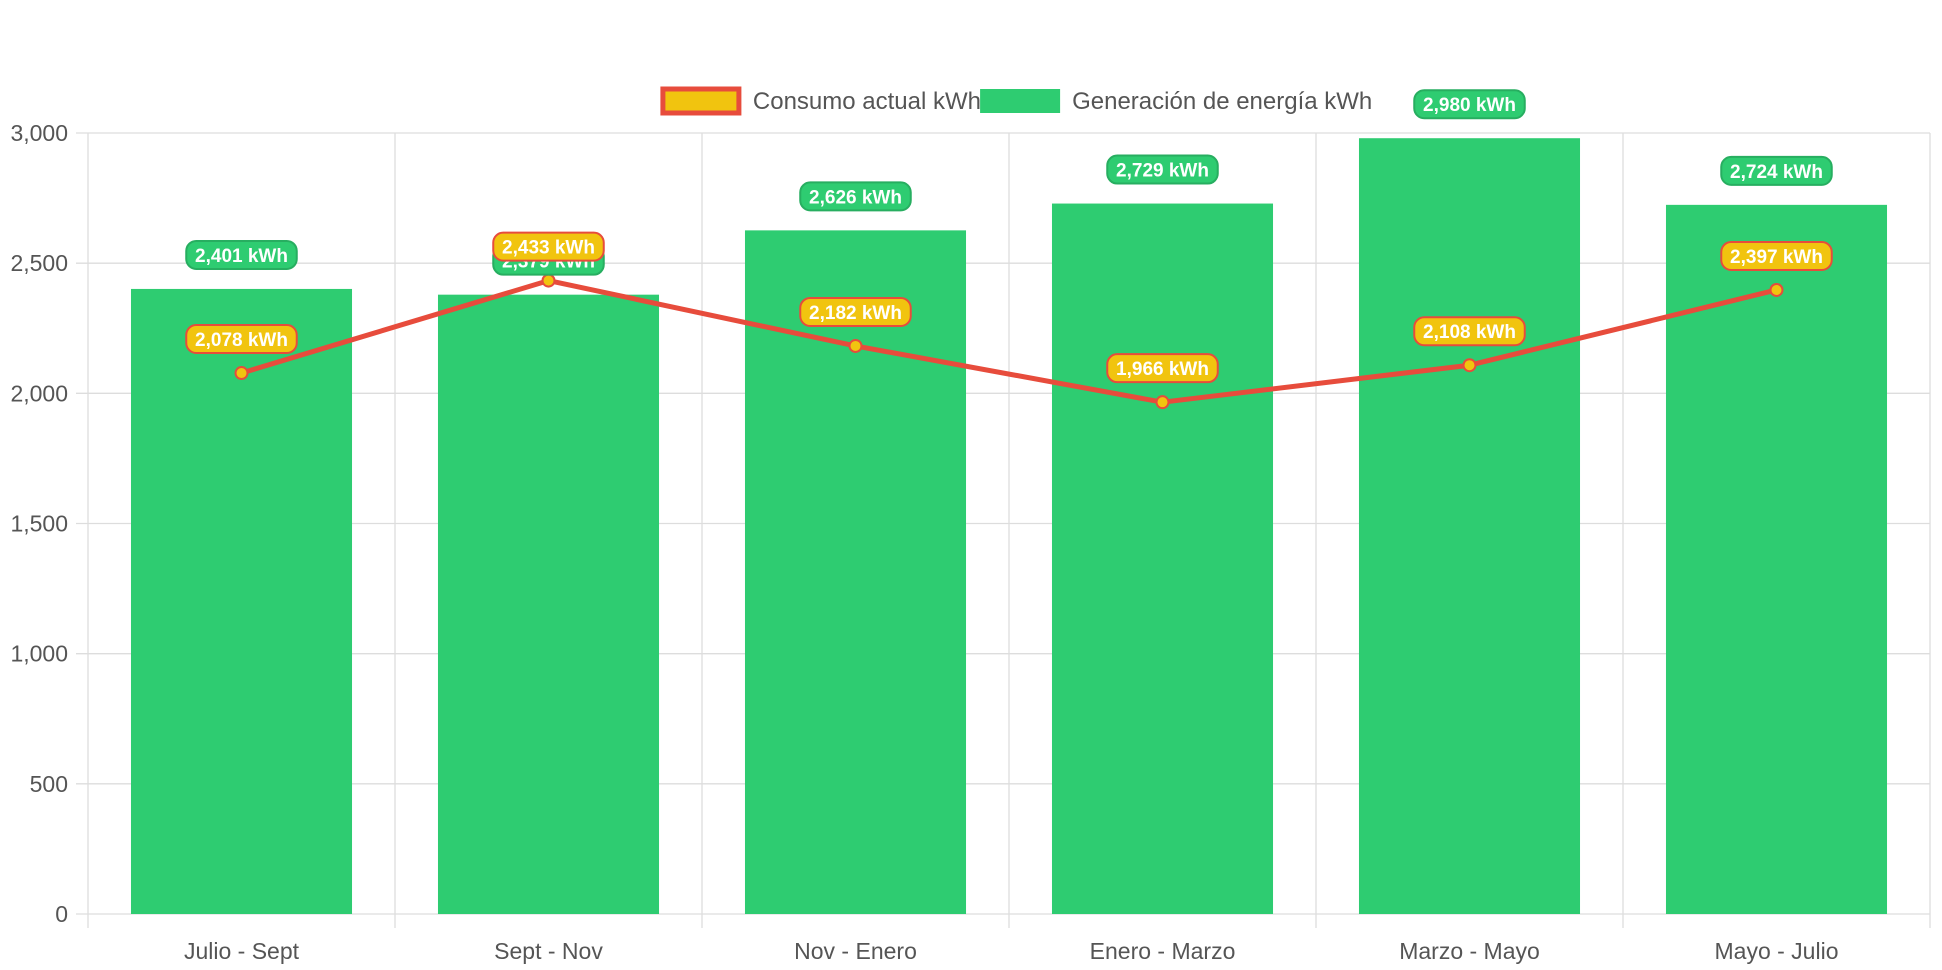 The image size is (1942, 970). I want to click on line-data-label: 2,182 kWh, so click(855, 311).